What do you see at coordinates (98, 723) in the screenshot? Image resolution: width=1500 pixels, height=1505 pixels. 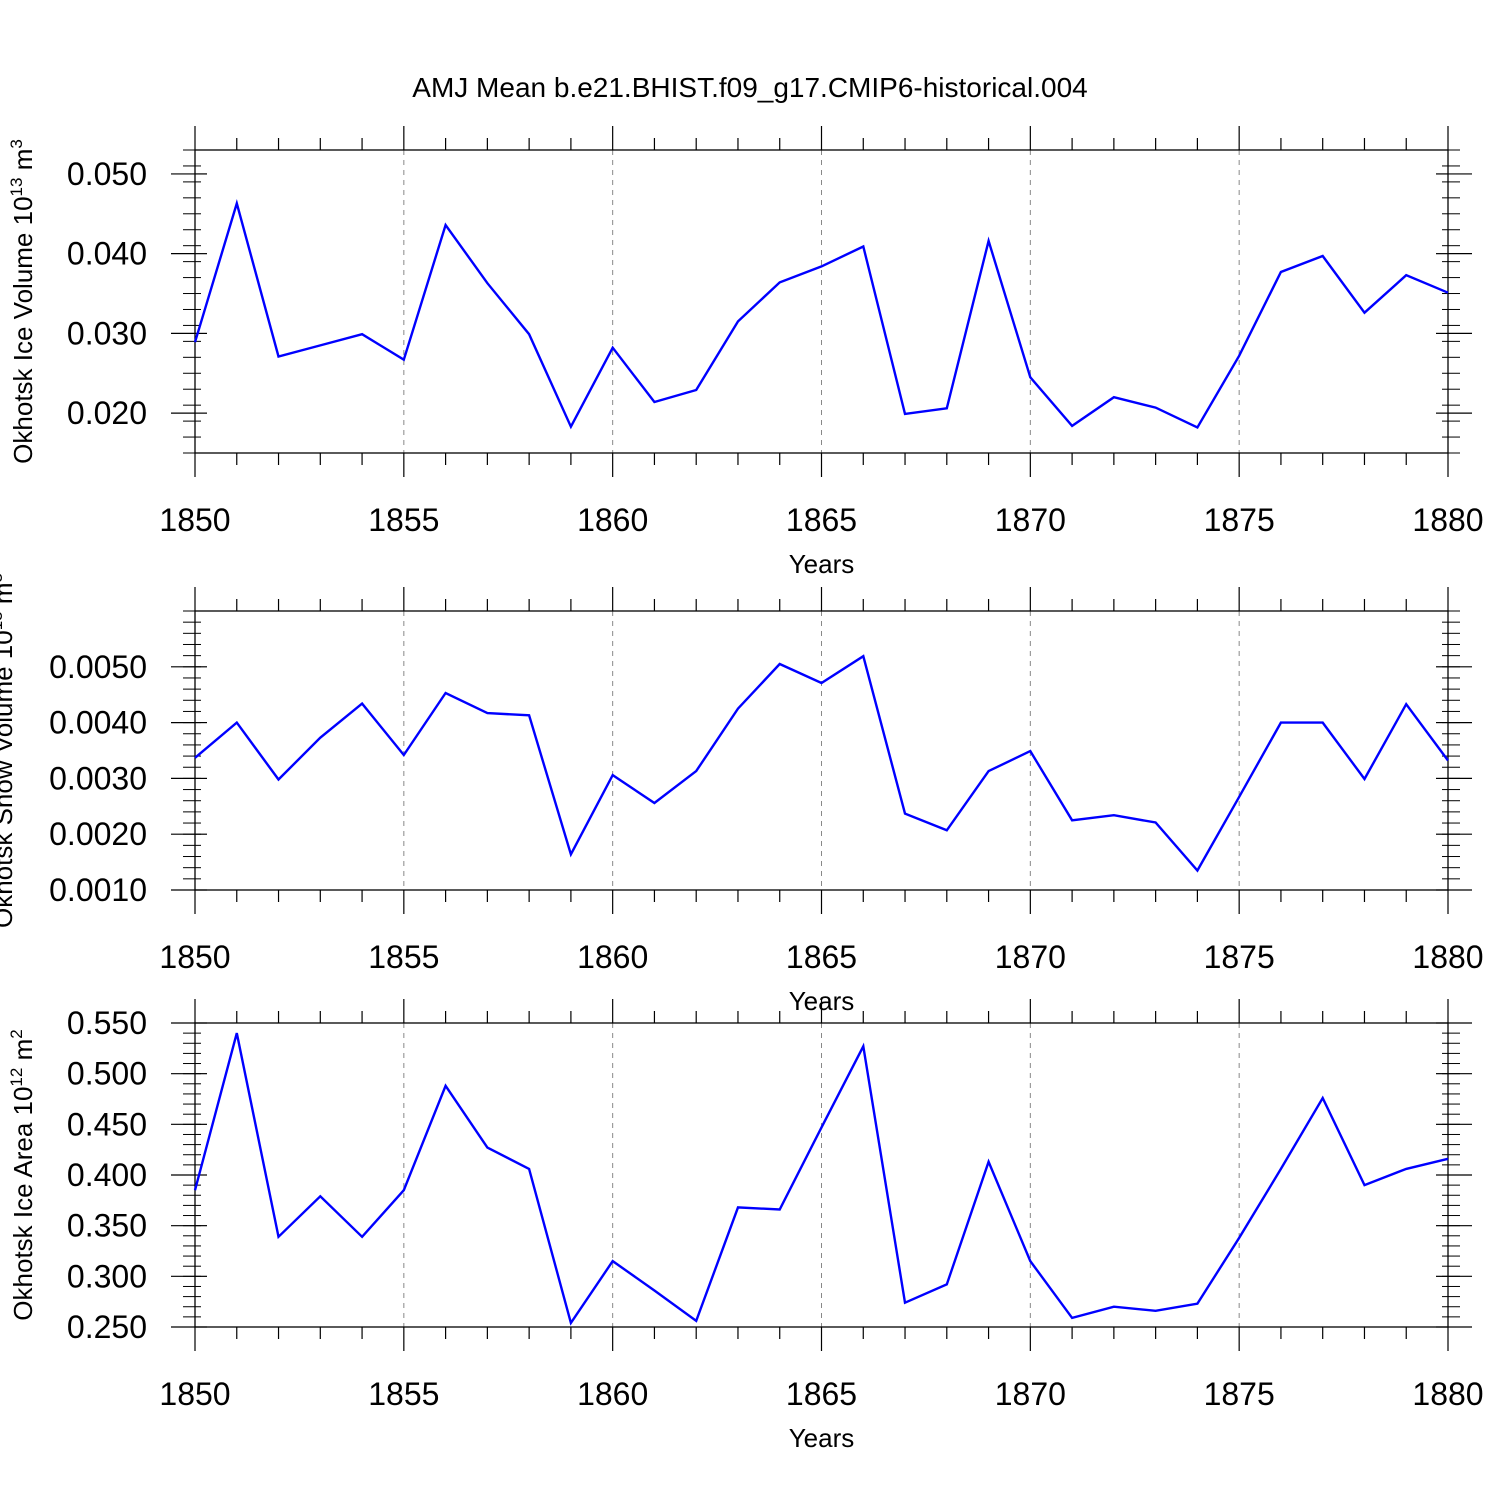 I see `y-tick-label: 0.0040` at bounding box center [98, 723].